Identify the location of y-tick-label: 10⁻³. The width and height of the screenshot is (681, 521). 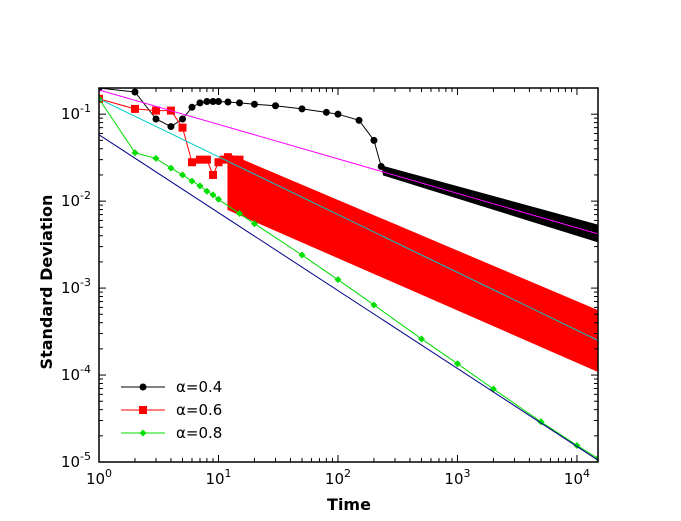
(76, 286).